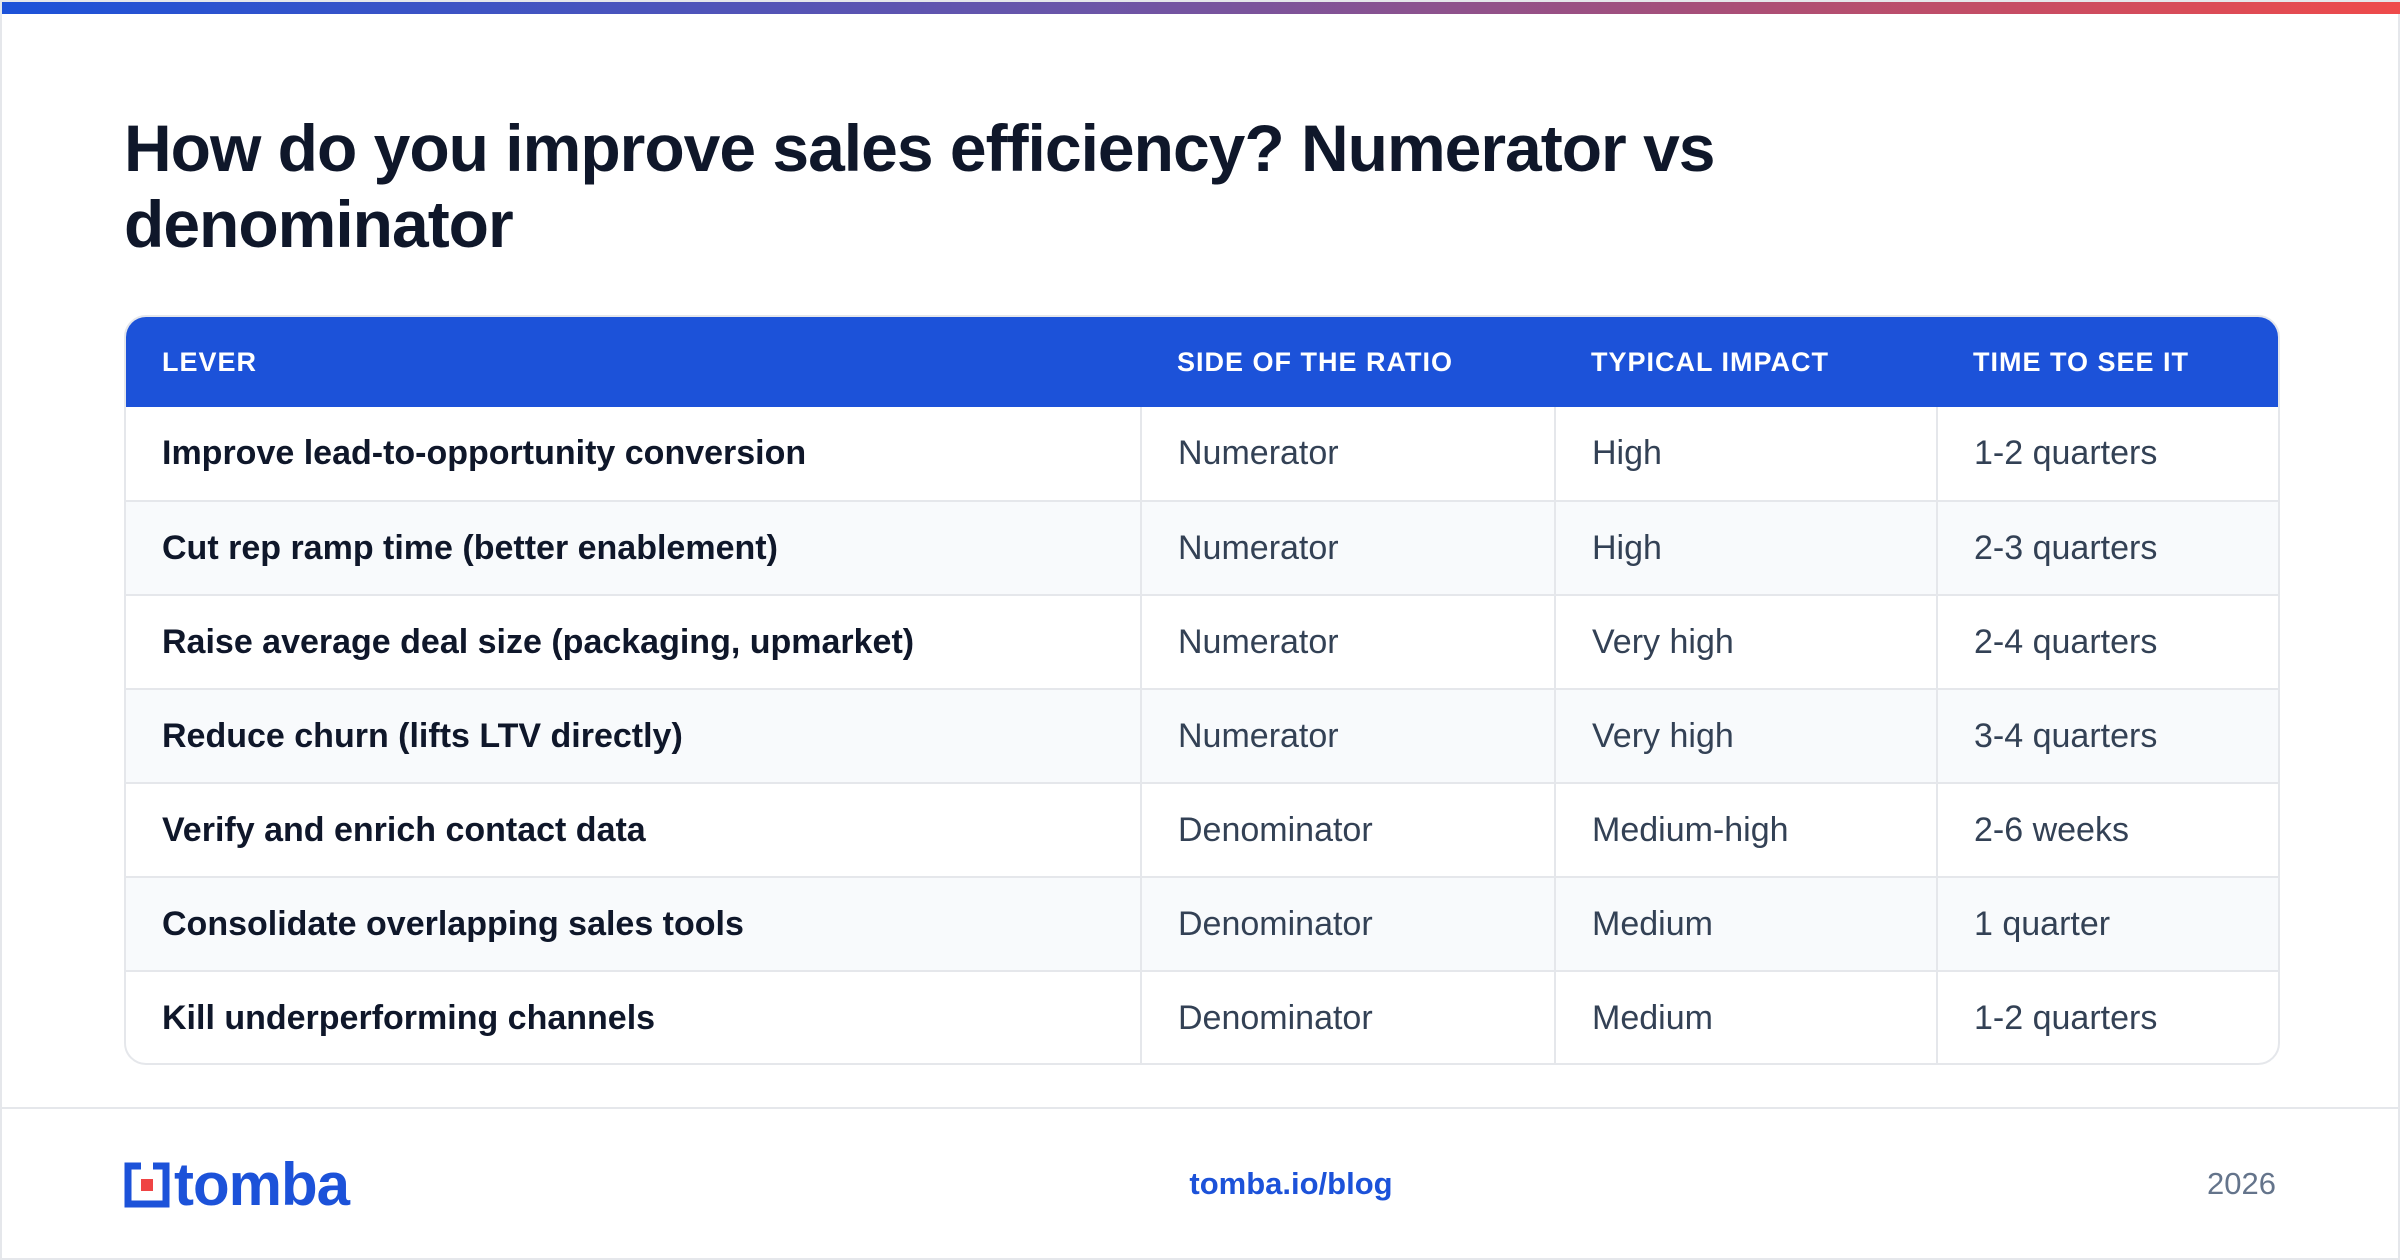  I want to click on lever-cell: Kill underperforming channels, so click(409, 1018).